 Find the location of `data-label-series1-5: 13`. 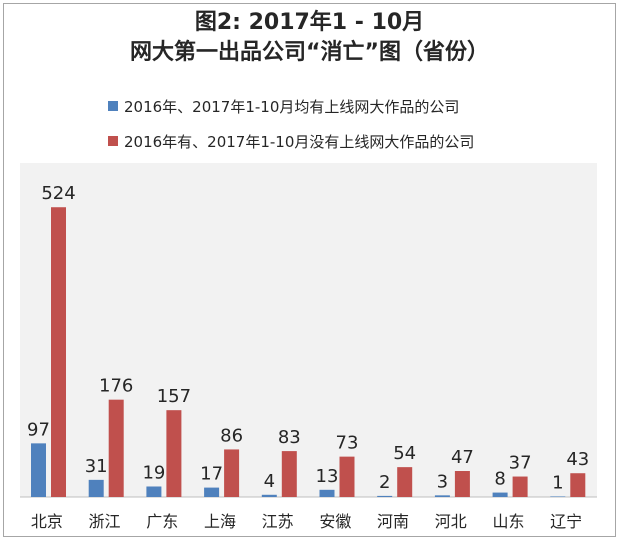

data-label-series1-5: 13 is located at coordinates (327, 476).